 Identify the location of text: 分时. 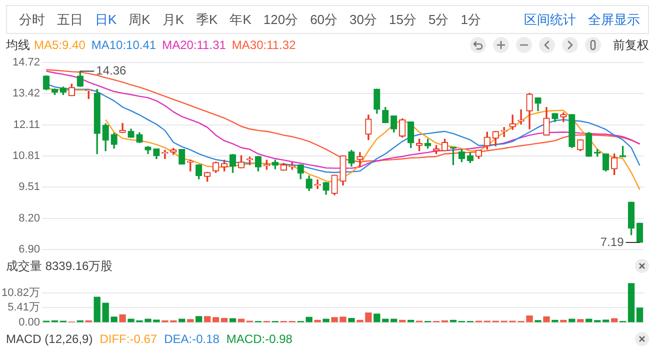
(32, 19).